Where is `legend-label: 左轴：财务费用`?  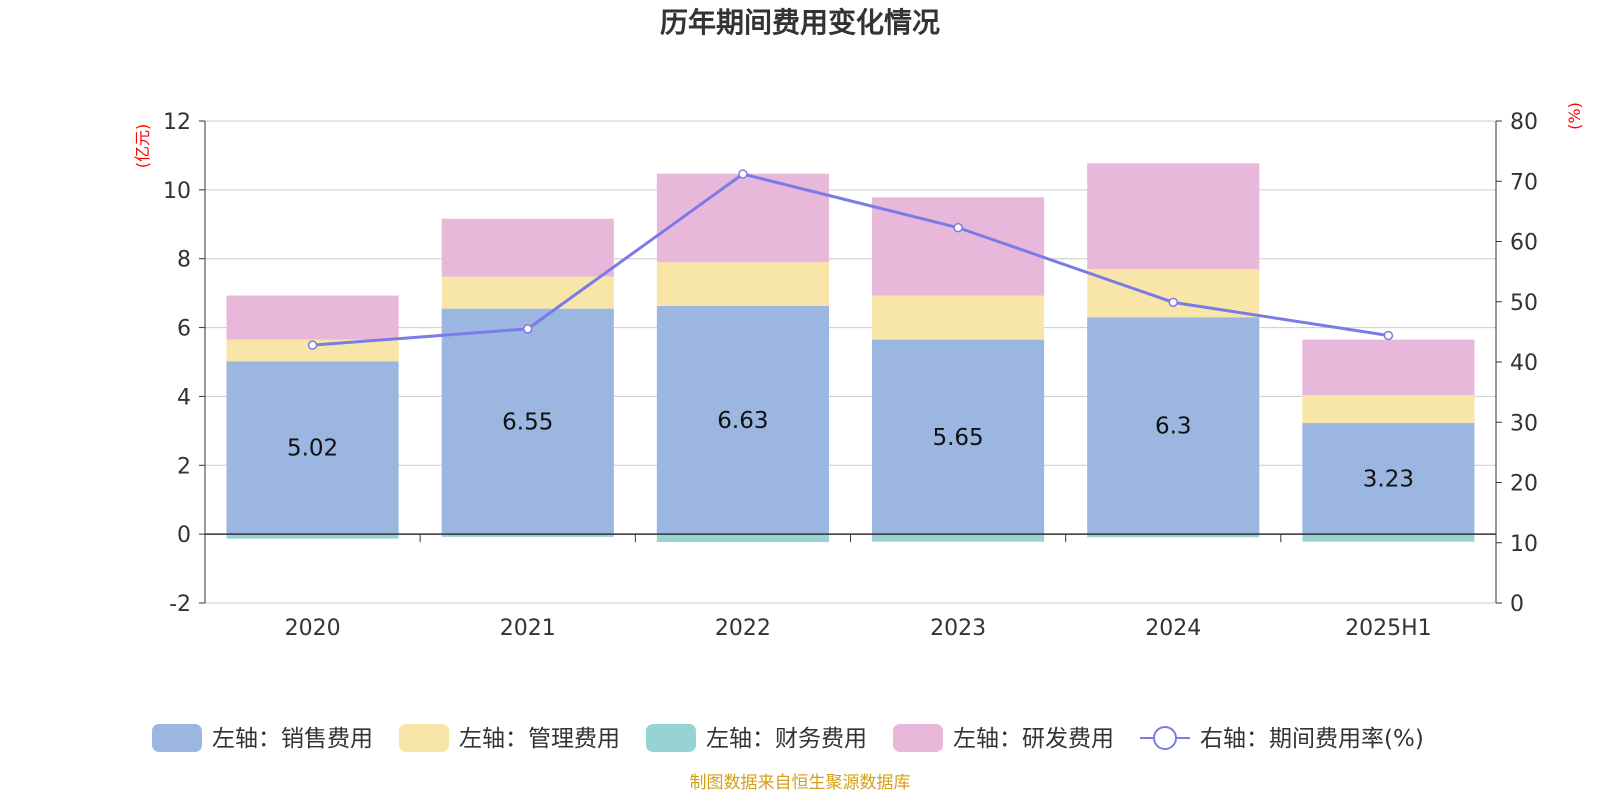
legend-label: 左轴：财务费用 is located at coordinates (786, 739).